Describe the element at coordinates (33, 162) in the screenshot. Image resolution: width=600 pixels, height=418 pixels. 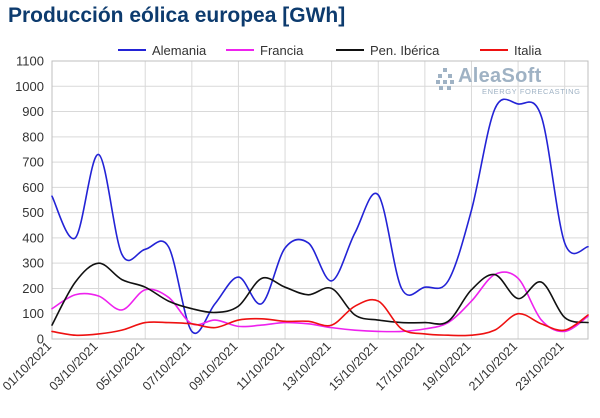
I see `y-tick-label: 700` at that location.